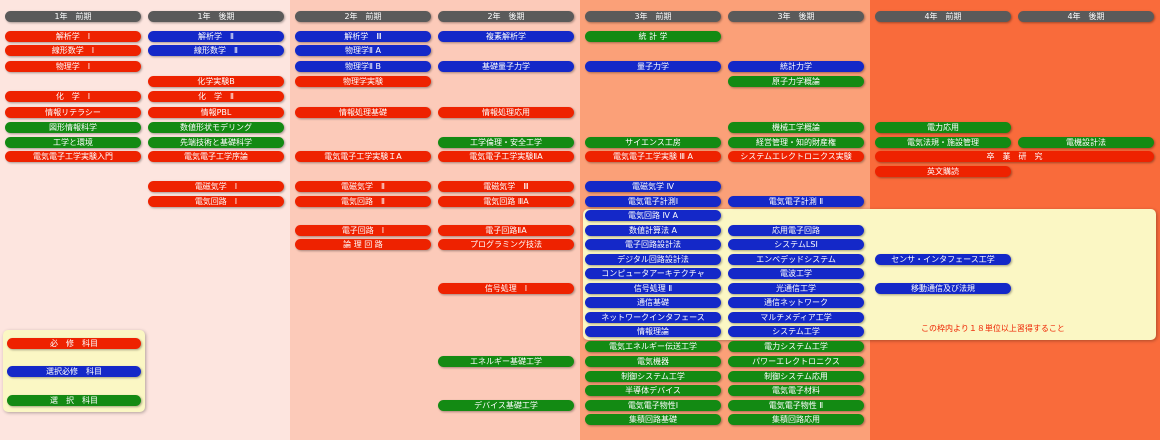  I want to click on course-item: 情報処理基礎, so click(363, 112).